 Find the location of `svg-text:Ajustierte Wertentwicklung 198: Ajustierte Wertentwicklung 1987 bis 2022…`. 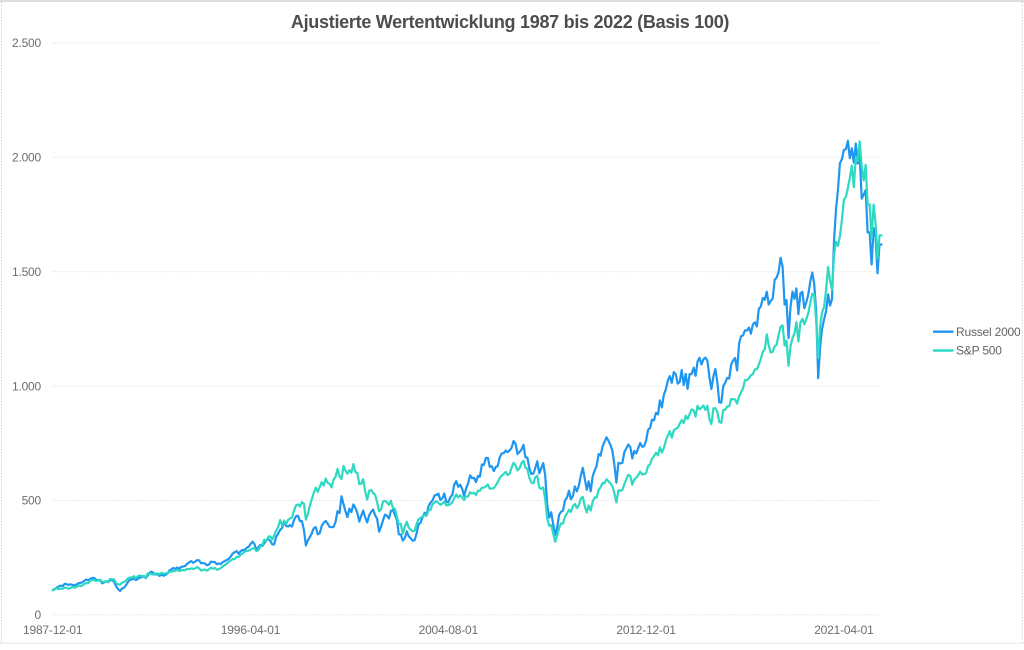

svg-text:Ajustierte Wertentwicklung 198: Ajustierte Wertentwicklung 1987 bis 2022… is located at coordinates (510, 22).